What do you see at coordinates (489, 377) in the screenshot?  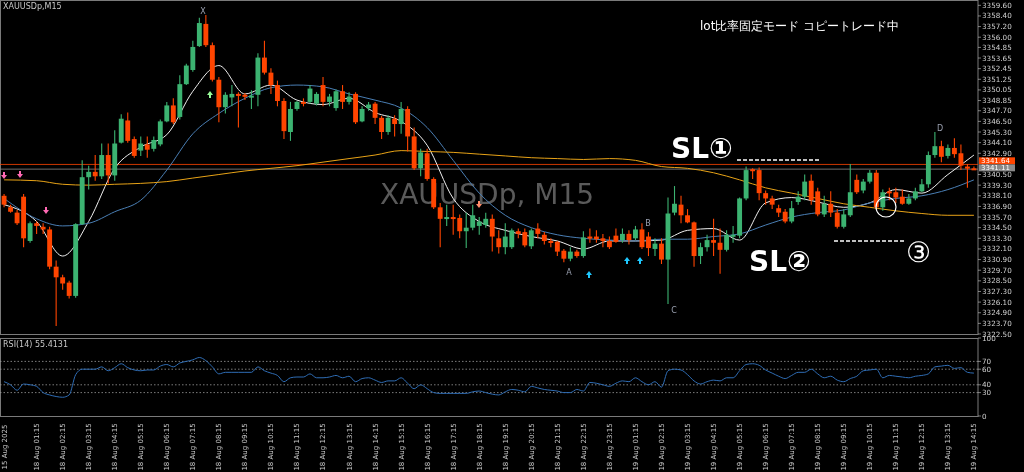 I see `line-series` at bounding box center [489, 377].